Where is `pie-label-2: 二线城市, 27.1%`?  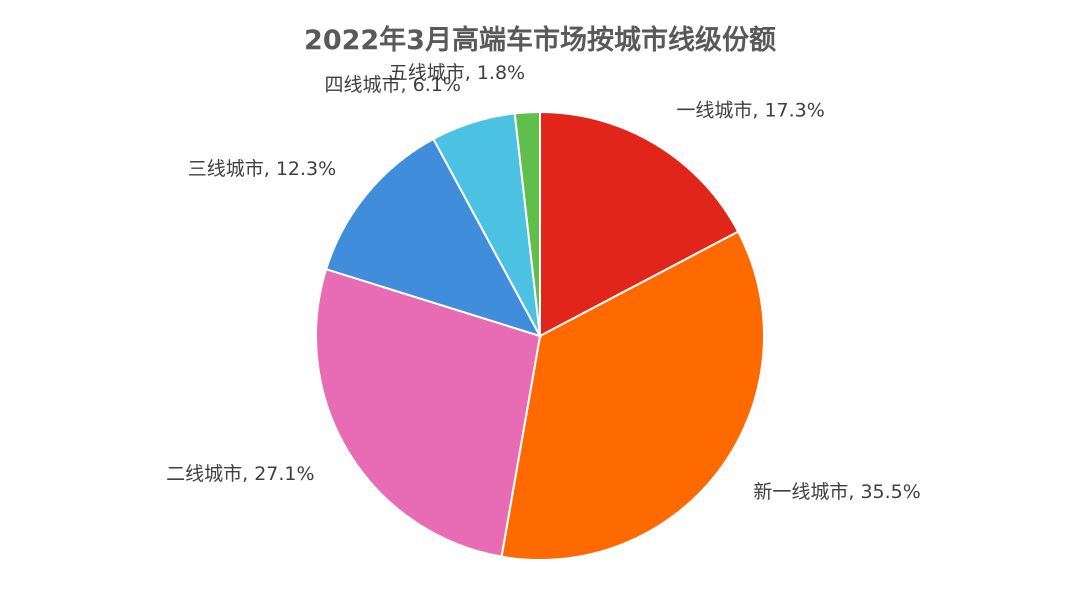
pie-label-2: 二线城市, 27.1% is located at coordinates (240, 474).